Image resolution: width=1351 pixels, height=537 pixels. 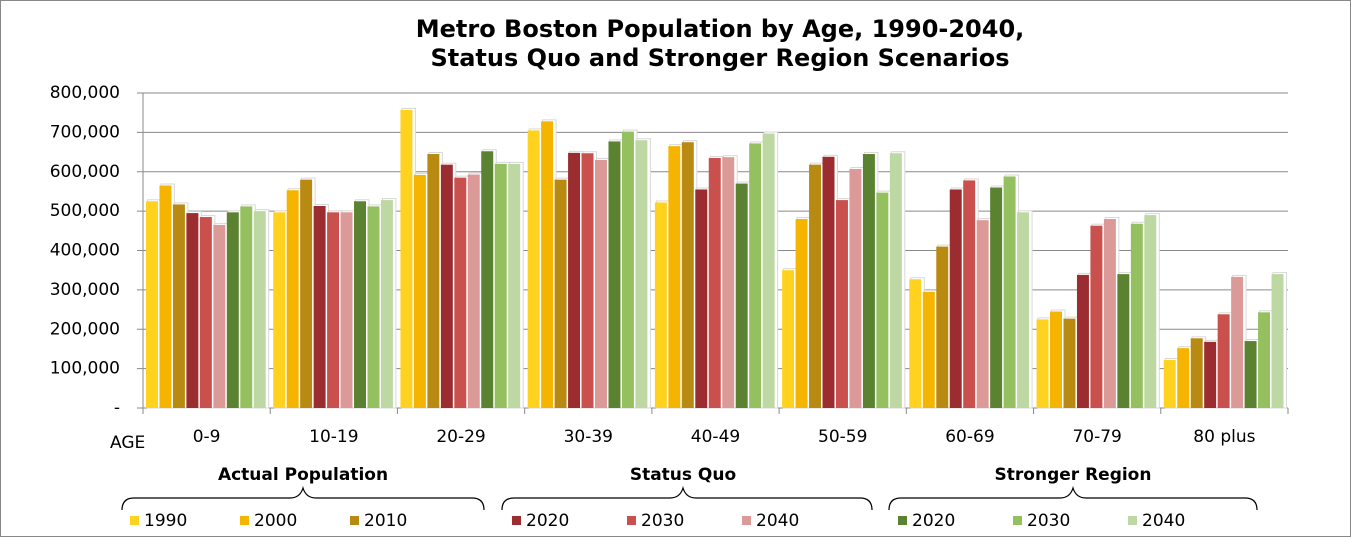 I want to click on x-tick-label: 10-19, so click(x=333, y=437).